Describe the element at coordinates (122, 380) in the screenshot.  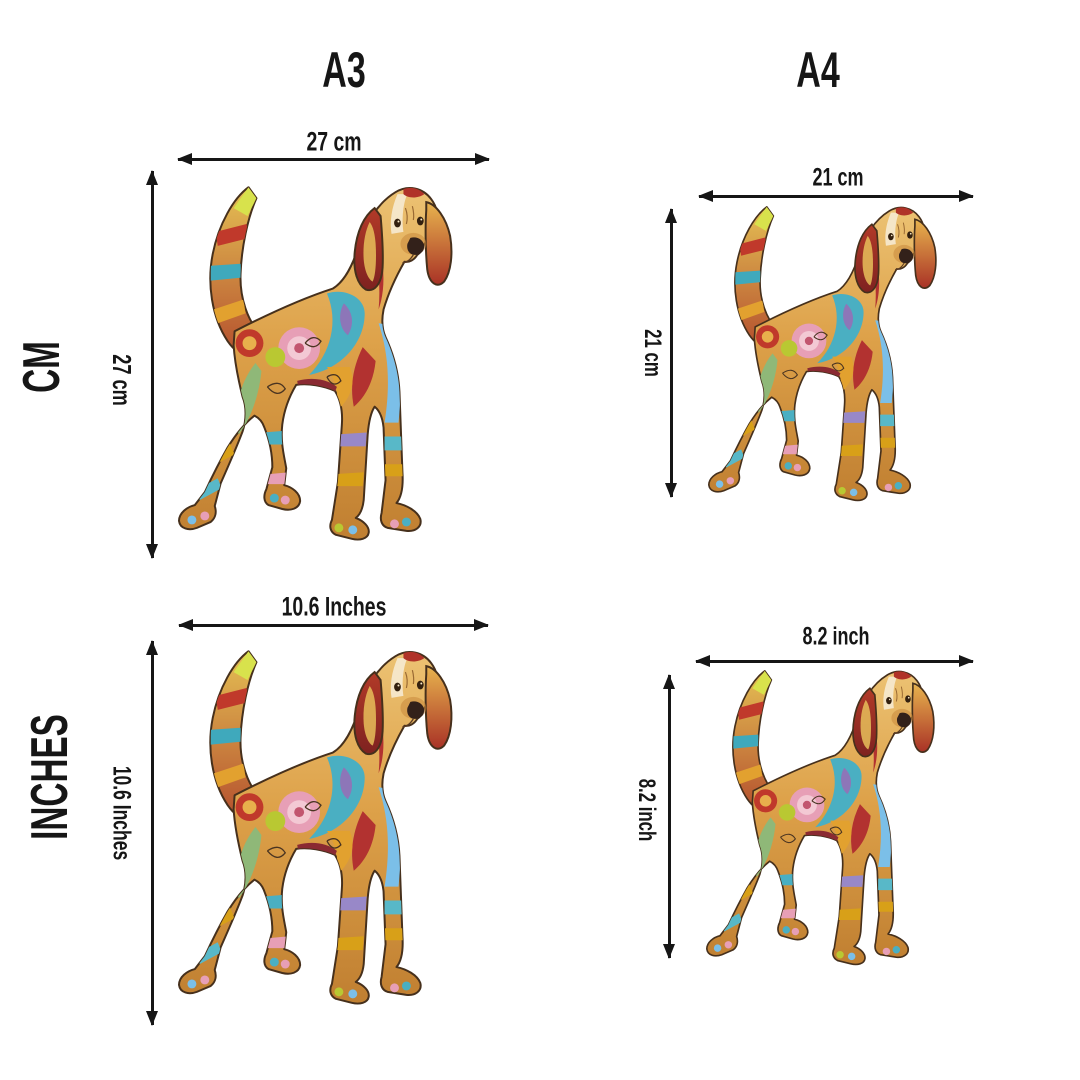
I see `a3-cm-height-label: 27 cm` at that location.